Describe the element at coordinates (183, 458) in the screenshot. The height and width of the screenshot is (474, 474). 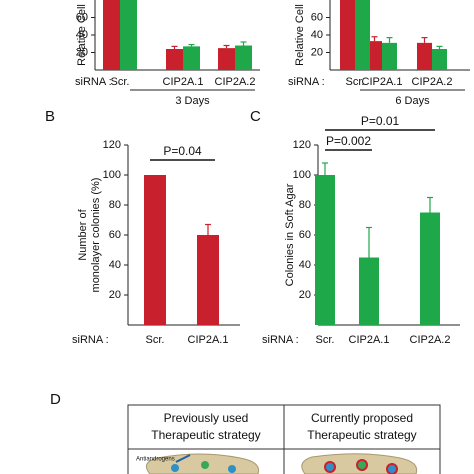
I see `arrow` at that location.